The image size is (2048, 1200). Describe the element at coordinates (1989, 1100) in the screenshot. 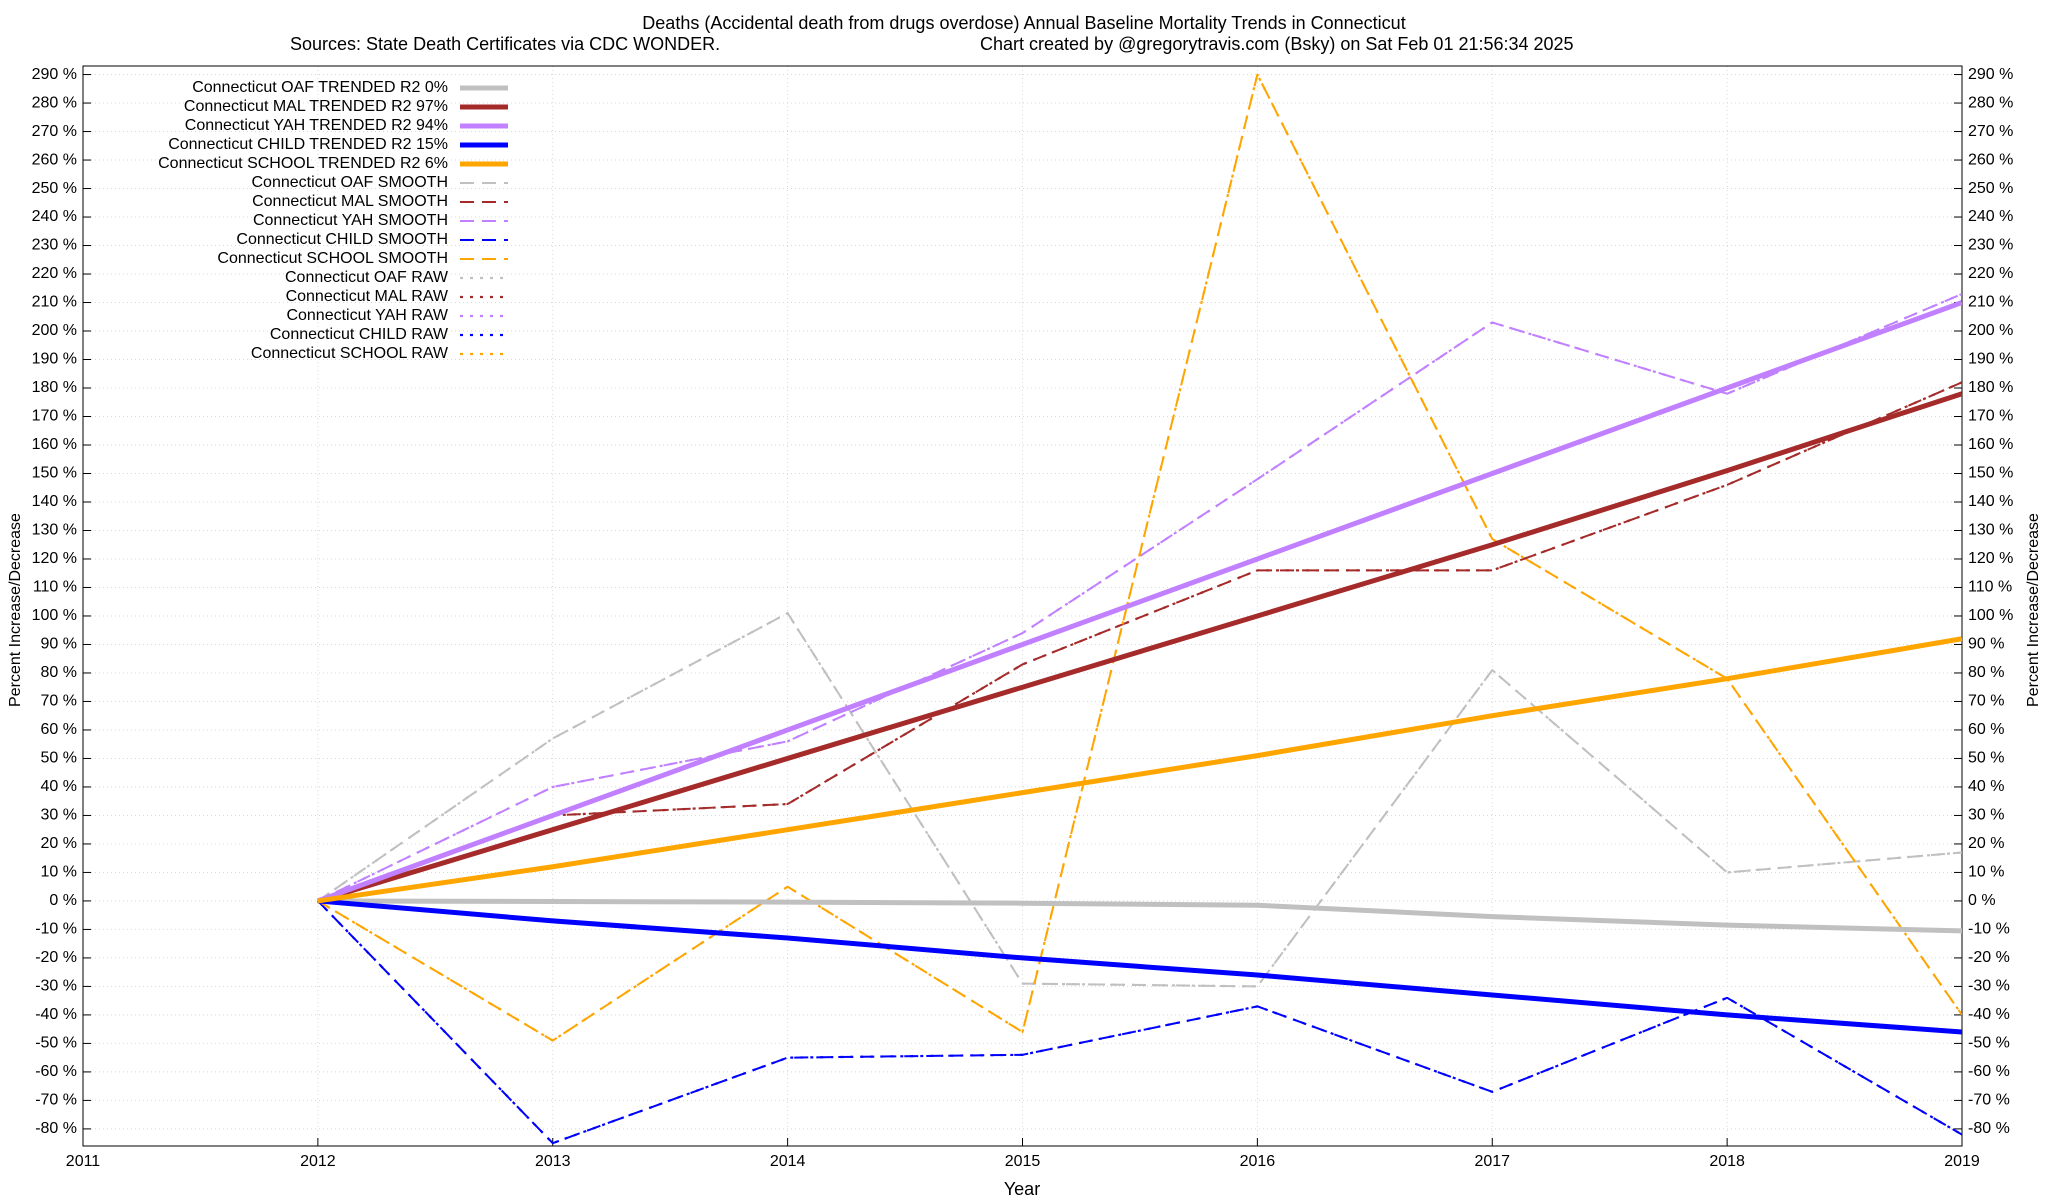

I see `y2-tick-label: -70 %` at that location.